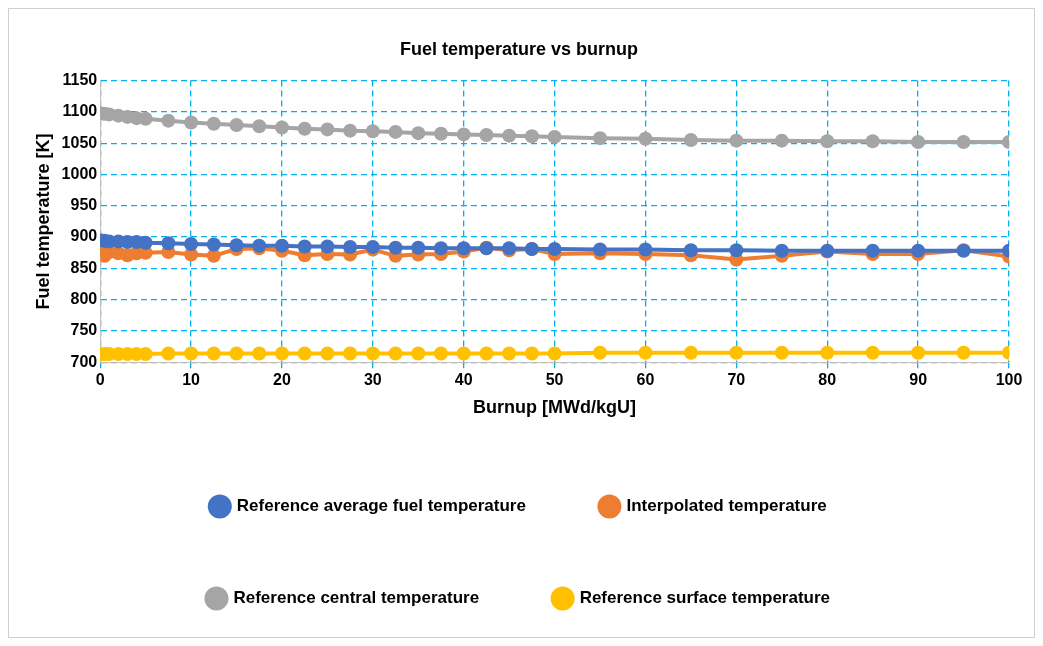  What do you see at coordinates (1009, 380) in the screenshot?
I see `x-tick-label: 100` at bounding box center [1009, 380].